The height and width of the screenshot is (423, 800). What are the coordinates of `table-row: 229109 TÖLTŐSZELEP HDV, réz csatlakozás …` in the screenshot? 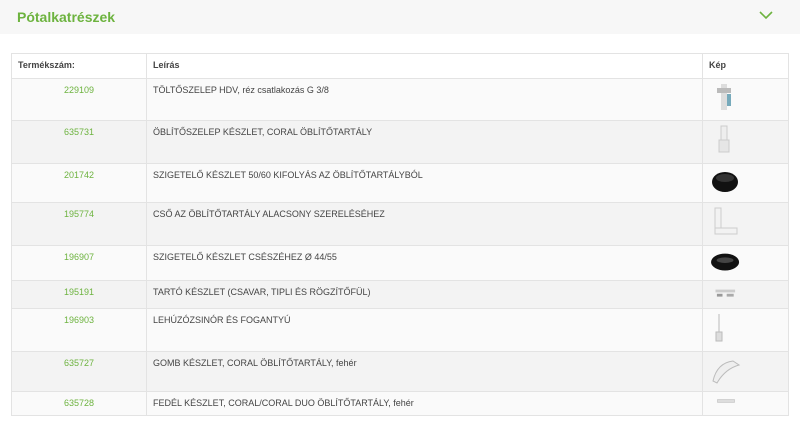 It's located at (400, 99).